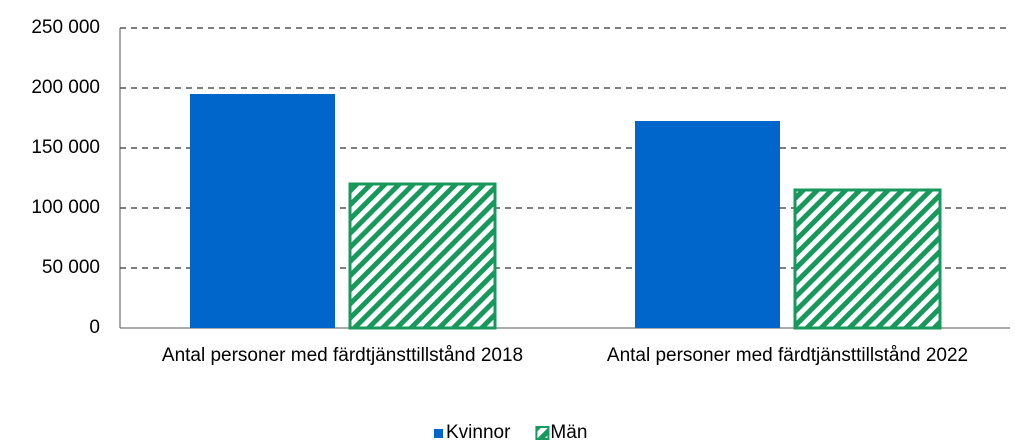 The height and width of the screenshot is (444, 1015). What do you see at coordinates (568, 432) in the screenshot?
I see `legend-label: Män` at bounding box center [568, 432].